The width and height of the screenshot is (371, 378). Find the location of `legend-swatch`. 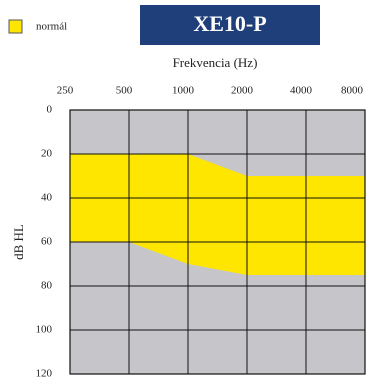

legend-swatch is located at coordinates (15, 26).